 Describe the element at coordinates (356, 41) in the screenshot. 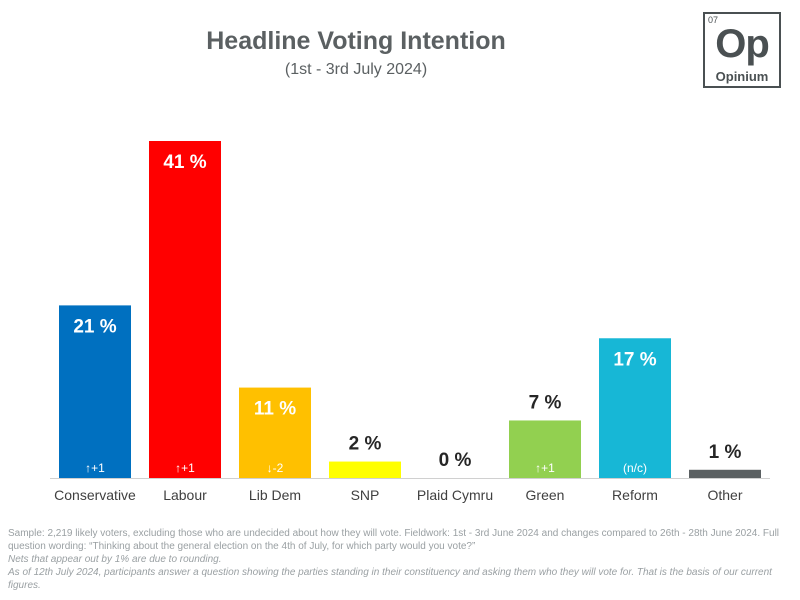

I see `chart-title: Headline Voting Intention` at that location.